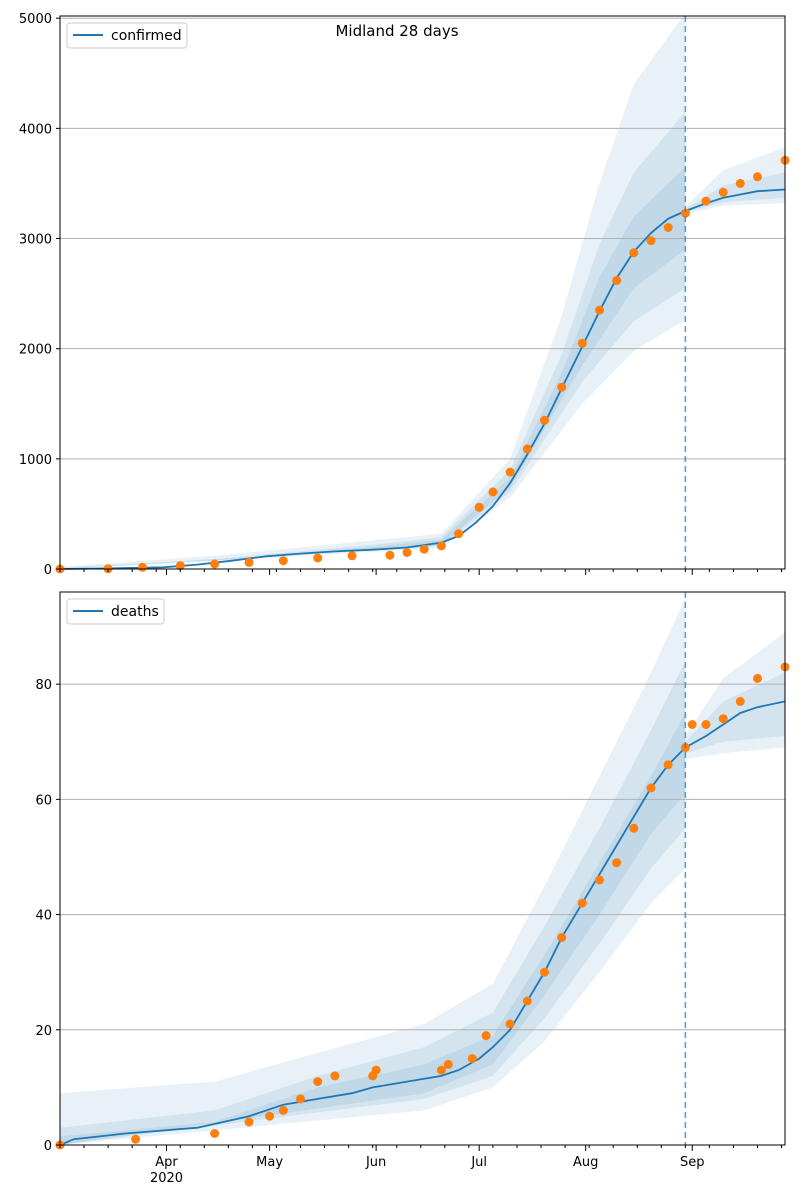  I want to click on xtick-label-apr: Apr, so click(166, 1162).